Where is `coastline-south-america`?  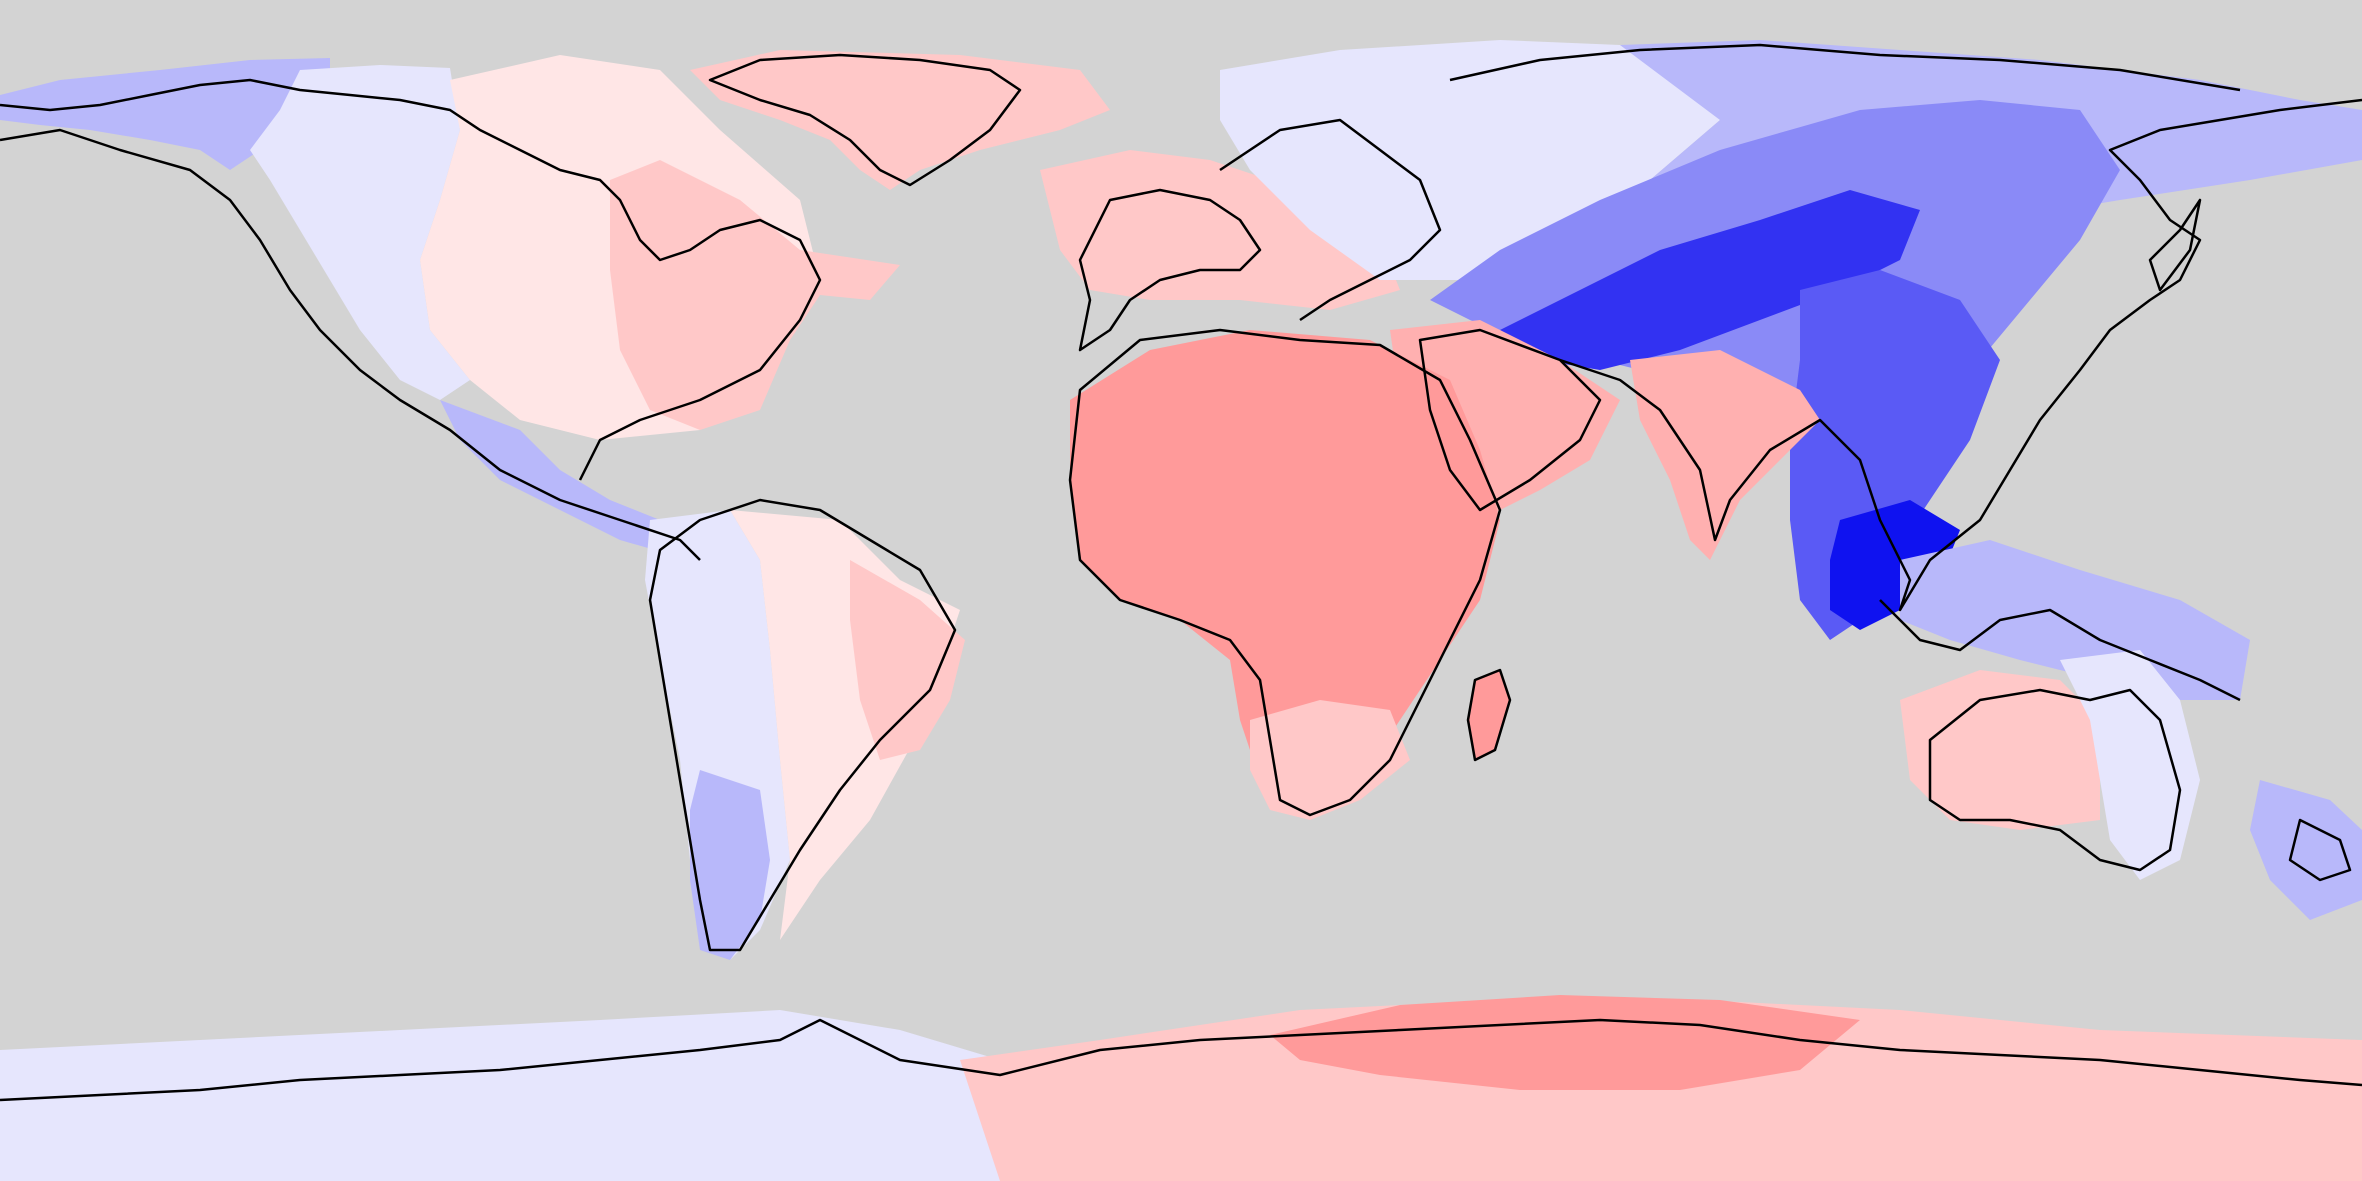
coastline-south-america is located at coordinates (802, 725).